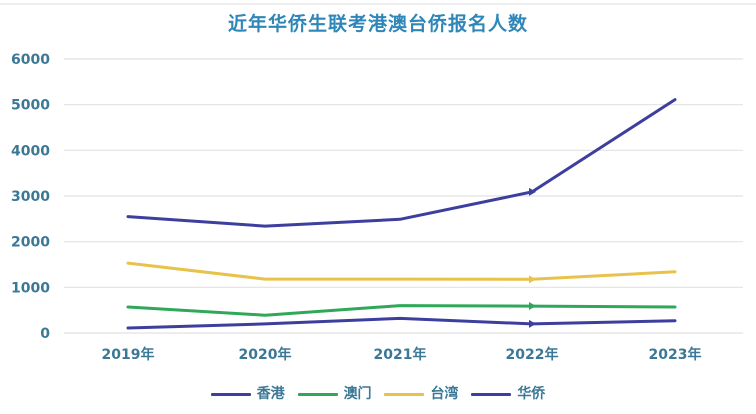 The image size is (756, 414). What do you see at coordinates (377, 24) in the screenshot?
I see `chart-title: 近年华侨生联考港澳台侨报名人数` at bounding box center [377, 24].